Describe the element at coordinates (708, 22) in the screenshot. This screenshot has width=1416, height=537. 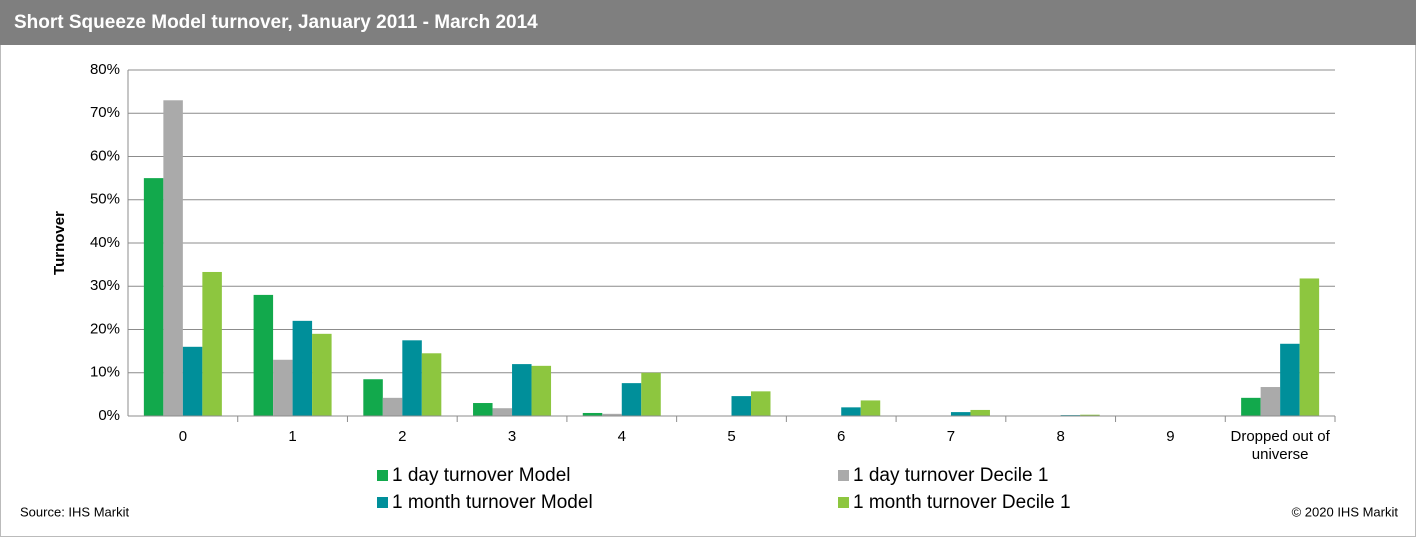
I see `header-bar` at that location.